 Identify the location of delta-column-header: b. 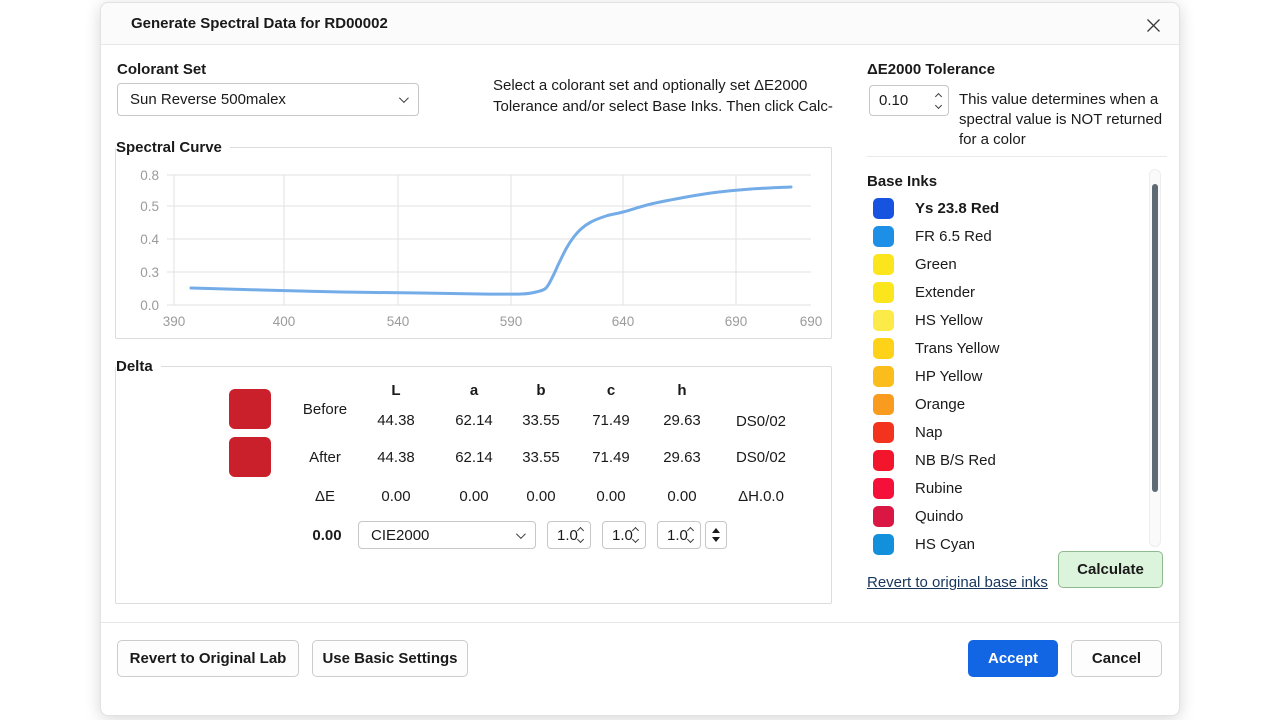
(541, 390).